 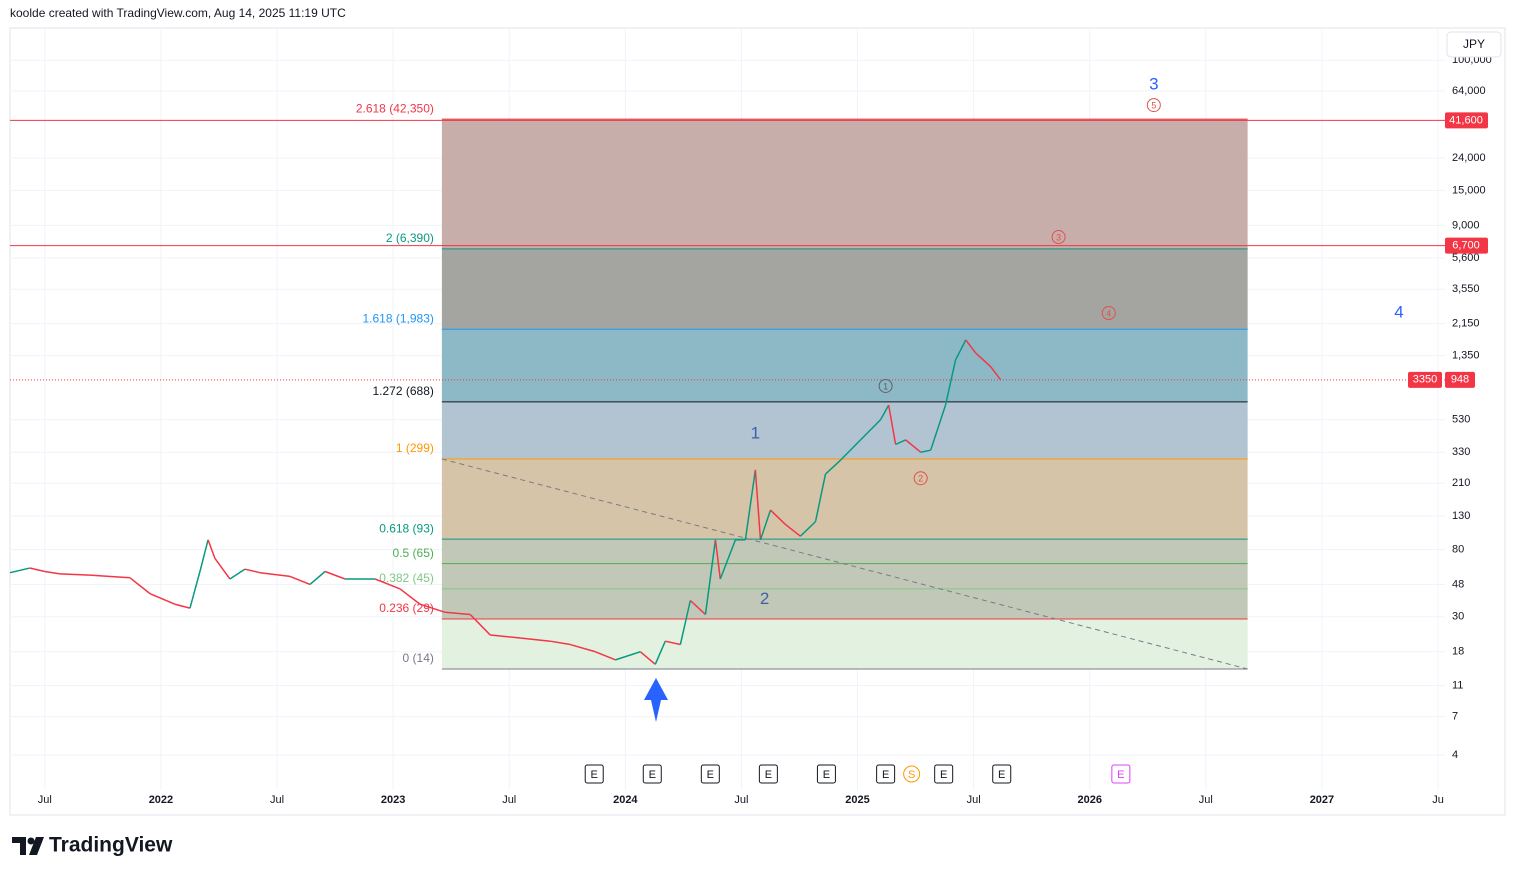 I want to click on x-tick-label: 2022, so click(x=161, y=800).